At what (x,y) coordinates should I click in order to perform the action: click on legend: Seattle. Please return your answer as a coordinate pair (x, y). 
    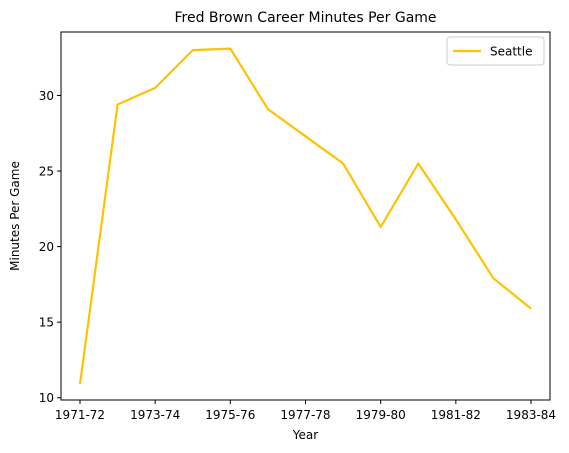
    Looking at the image, I should click on (495, 51).